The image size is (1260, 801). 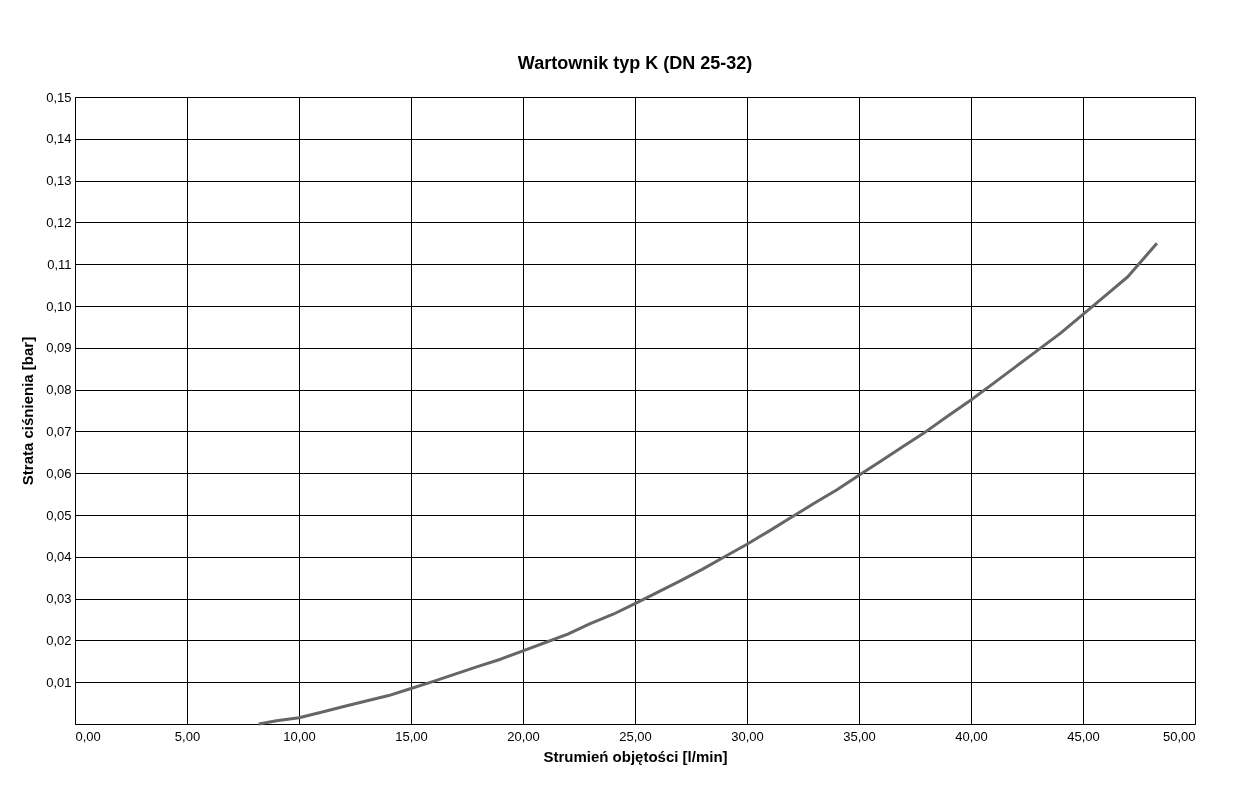 I want to click on x-tick-label: 30,00, so click(x=747, y=736).